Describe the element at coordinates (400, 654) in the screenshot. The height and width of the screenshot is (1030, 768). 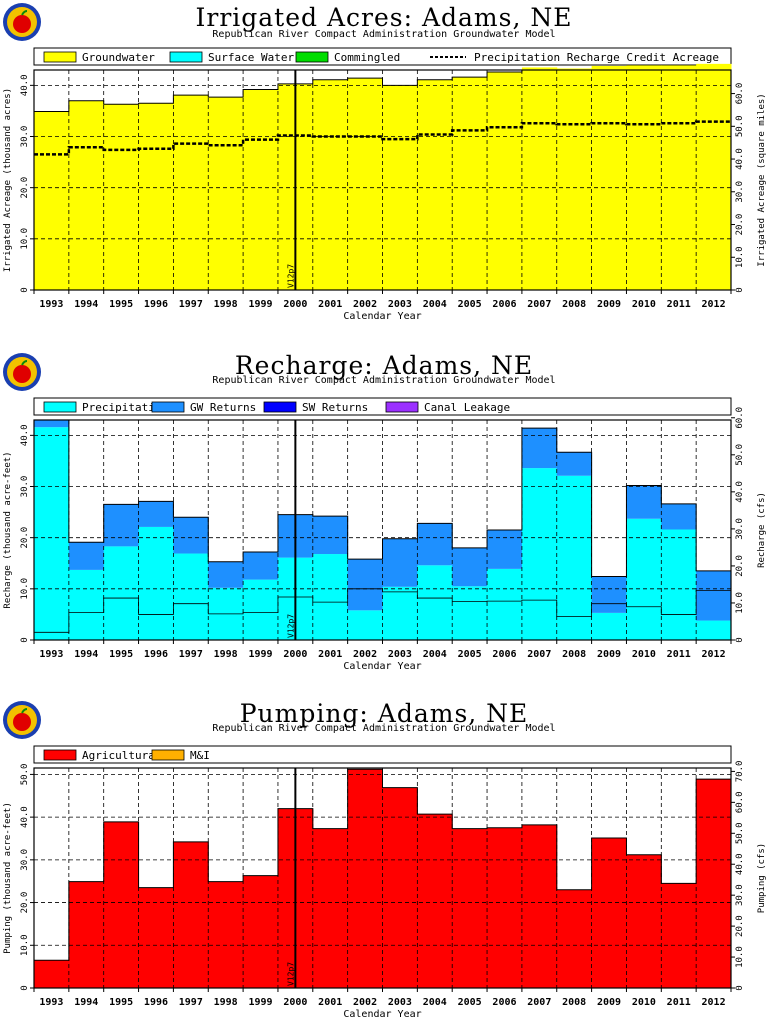
I see `x-tick-label: 2003` at that location.